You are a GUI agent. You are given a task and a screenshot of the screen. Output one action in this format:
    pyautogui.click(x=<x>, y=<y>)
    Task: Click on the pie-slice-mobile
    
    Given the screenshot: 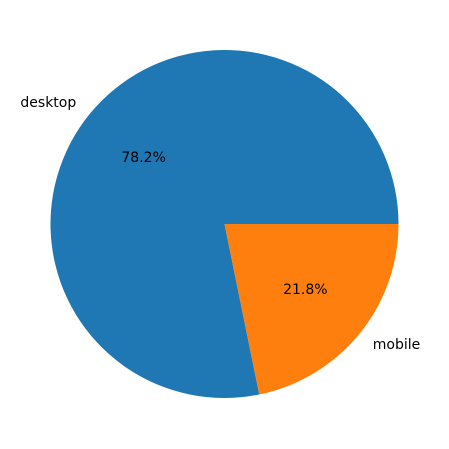 What is the action you would take?
    pyautogui.click(x=311, y=309)
    